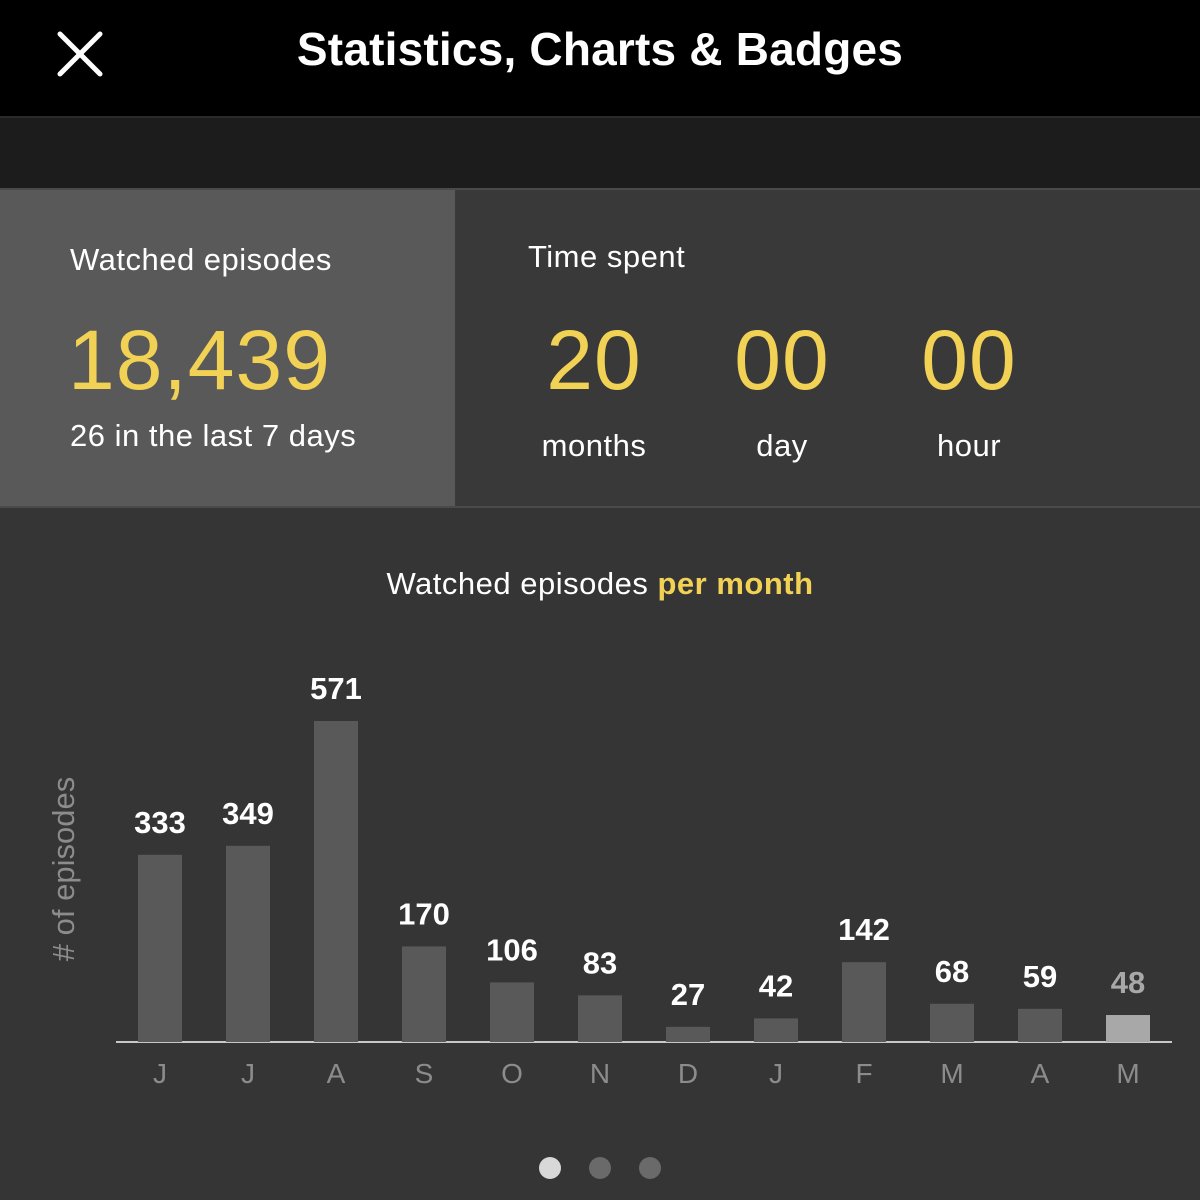 The image size is (1200, 1200). I want to click on x-tick-label: S, so click(424, 1073).